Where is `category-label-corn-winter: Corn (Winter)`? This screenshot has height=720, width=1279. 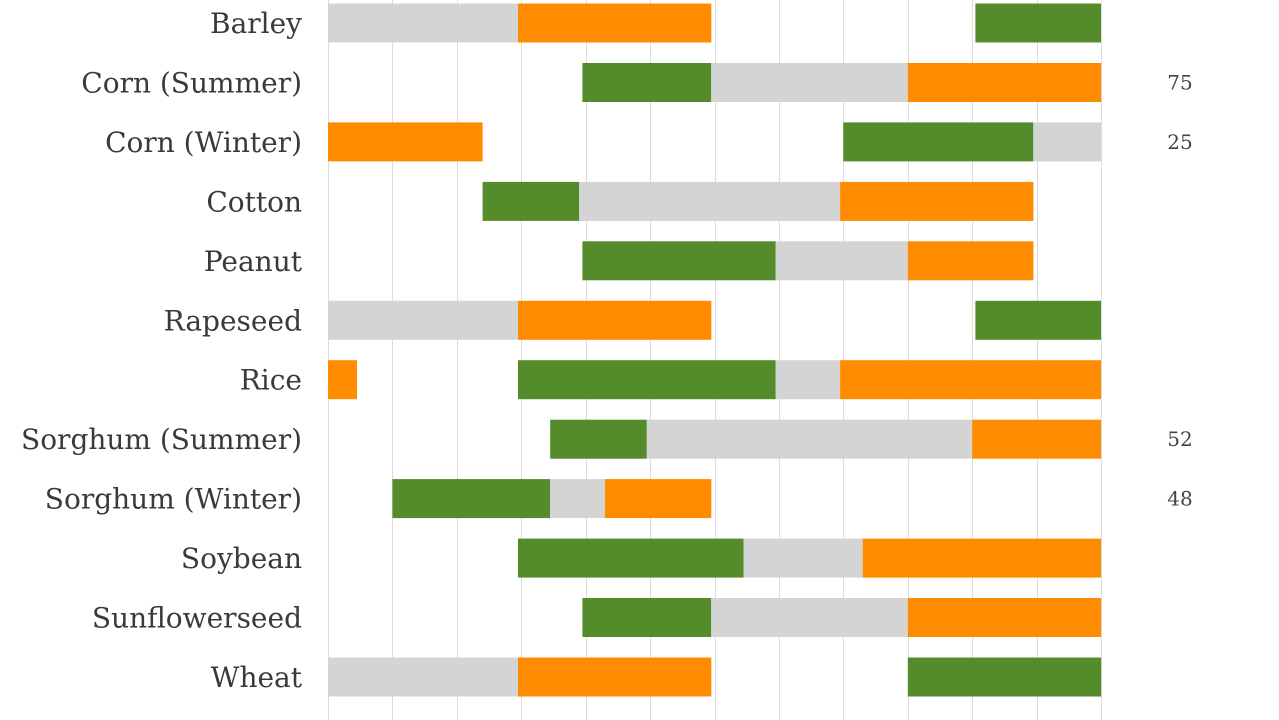
category-label-corn-winter: Corn (Winter) is located at coordinates (203, 142).